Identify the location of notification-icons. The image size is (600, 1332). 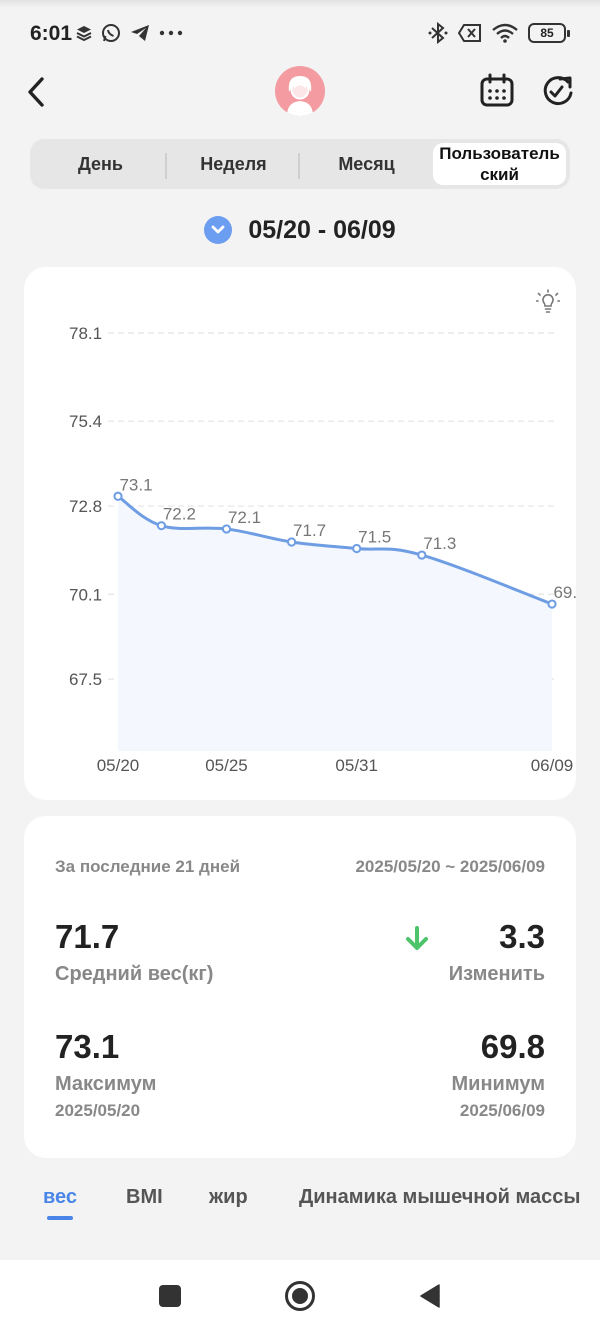
(129, 33).